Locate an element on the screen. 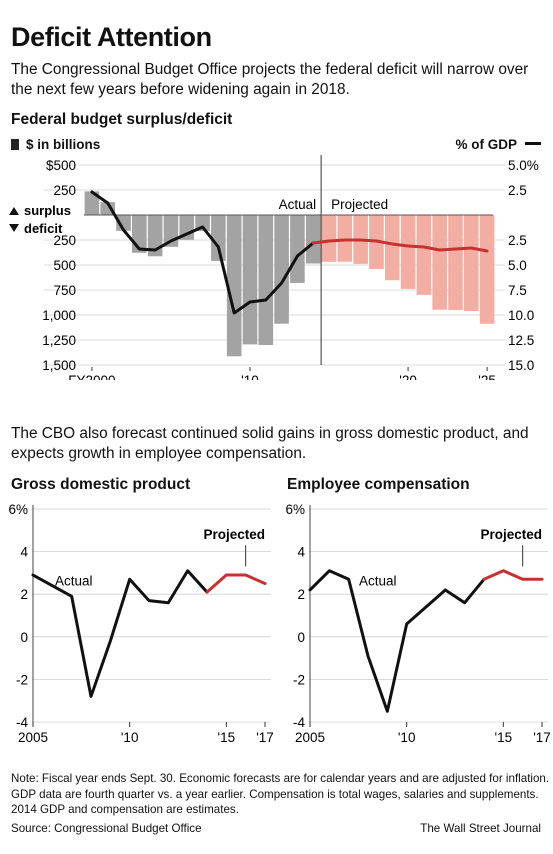 The image size is (553, 854). left-tick-label: 500 is located at coordinates (64, 265).